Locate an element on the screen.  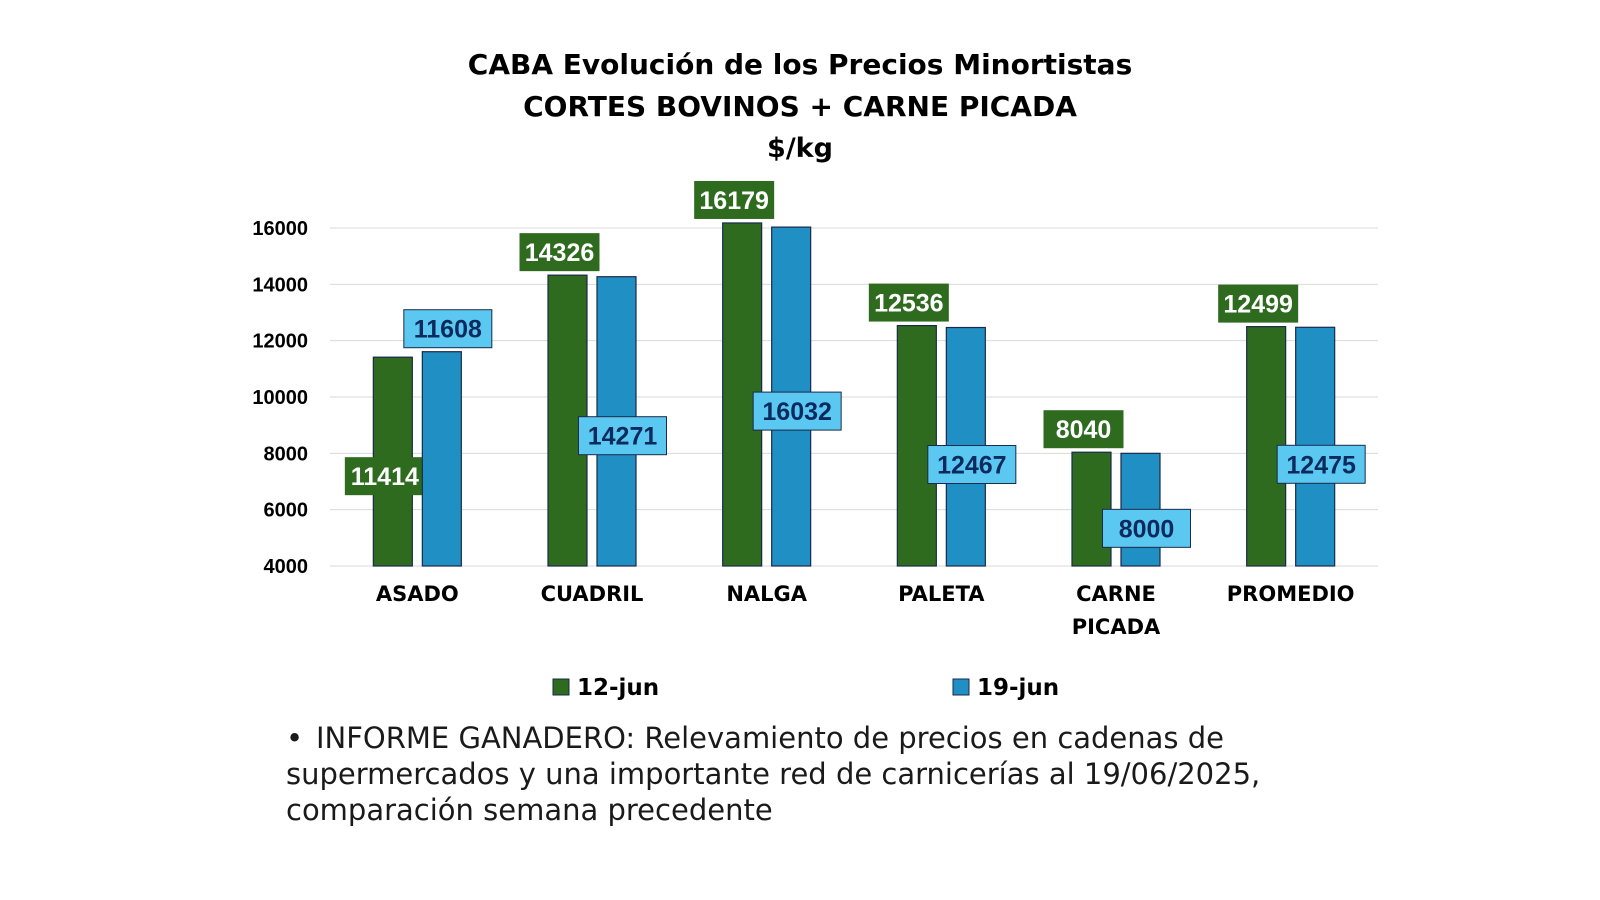
data-label: 11414 is located at coordinates (385, 477).